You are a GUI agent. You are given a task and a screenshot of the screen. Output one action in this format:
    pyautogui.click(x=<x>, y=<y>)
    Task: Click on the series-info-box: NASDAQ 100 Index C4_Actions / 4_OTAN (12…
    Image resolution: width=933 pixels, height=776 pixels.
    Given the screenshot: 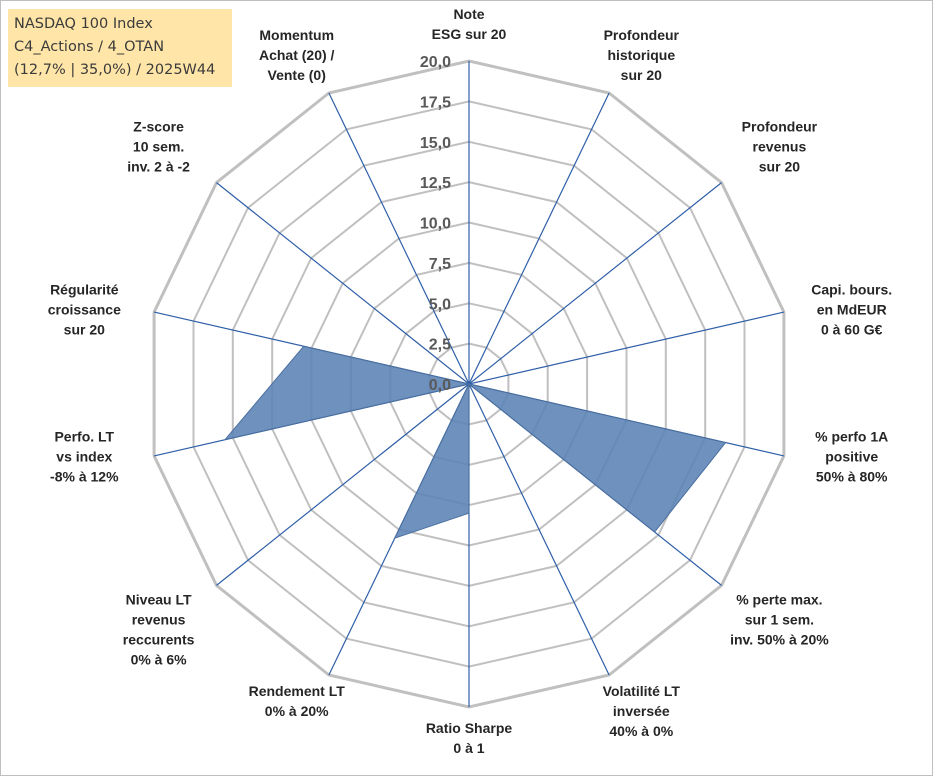 What is the action you would take?
    pyautogui.click(x=120, y=48)
    